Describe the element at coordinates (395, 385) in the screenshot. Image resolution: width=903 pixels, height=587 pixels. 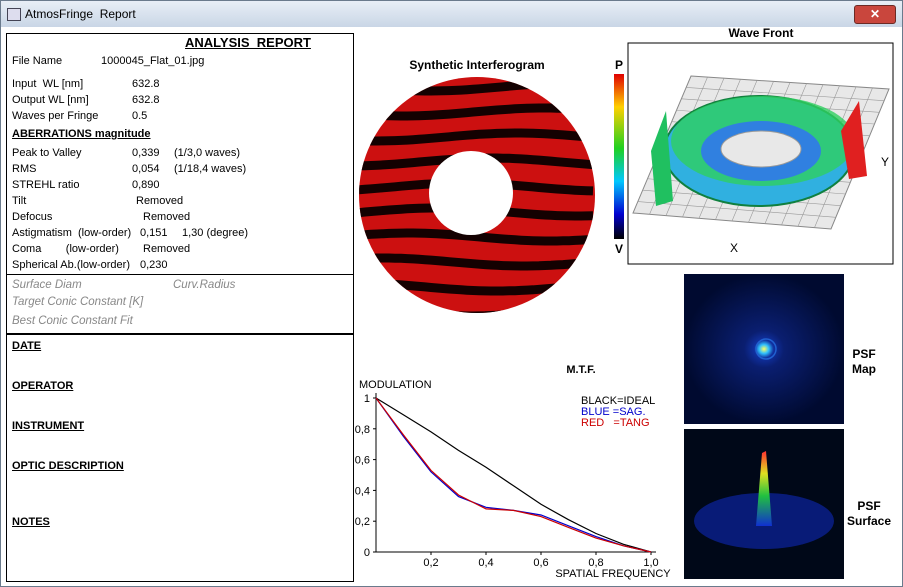
I see `y-axis-label: MODULATION` at that location.